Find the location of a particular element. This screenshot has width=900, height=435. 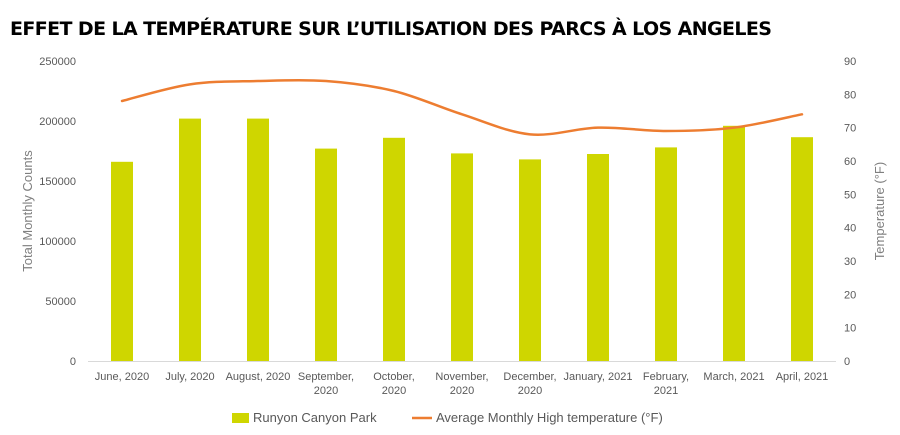

y2-tick-label: 90 is located at coordinates (850, 62).